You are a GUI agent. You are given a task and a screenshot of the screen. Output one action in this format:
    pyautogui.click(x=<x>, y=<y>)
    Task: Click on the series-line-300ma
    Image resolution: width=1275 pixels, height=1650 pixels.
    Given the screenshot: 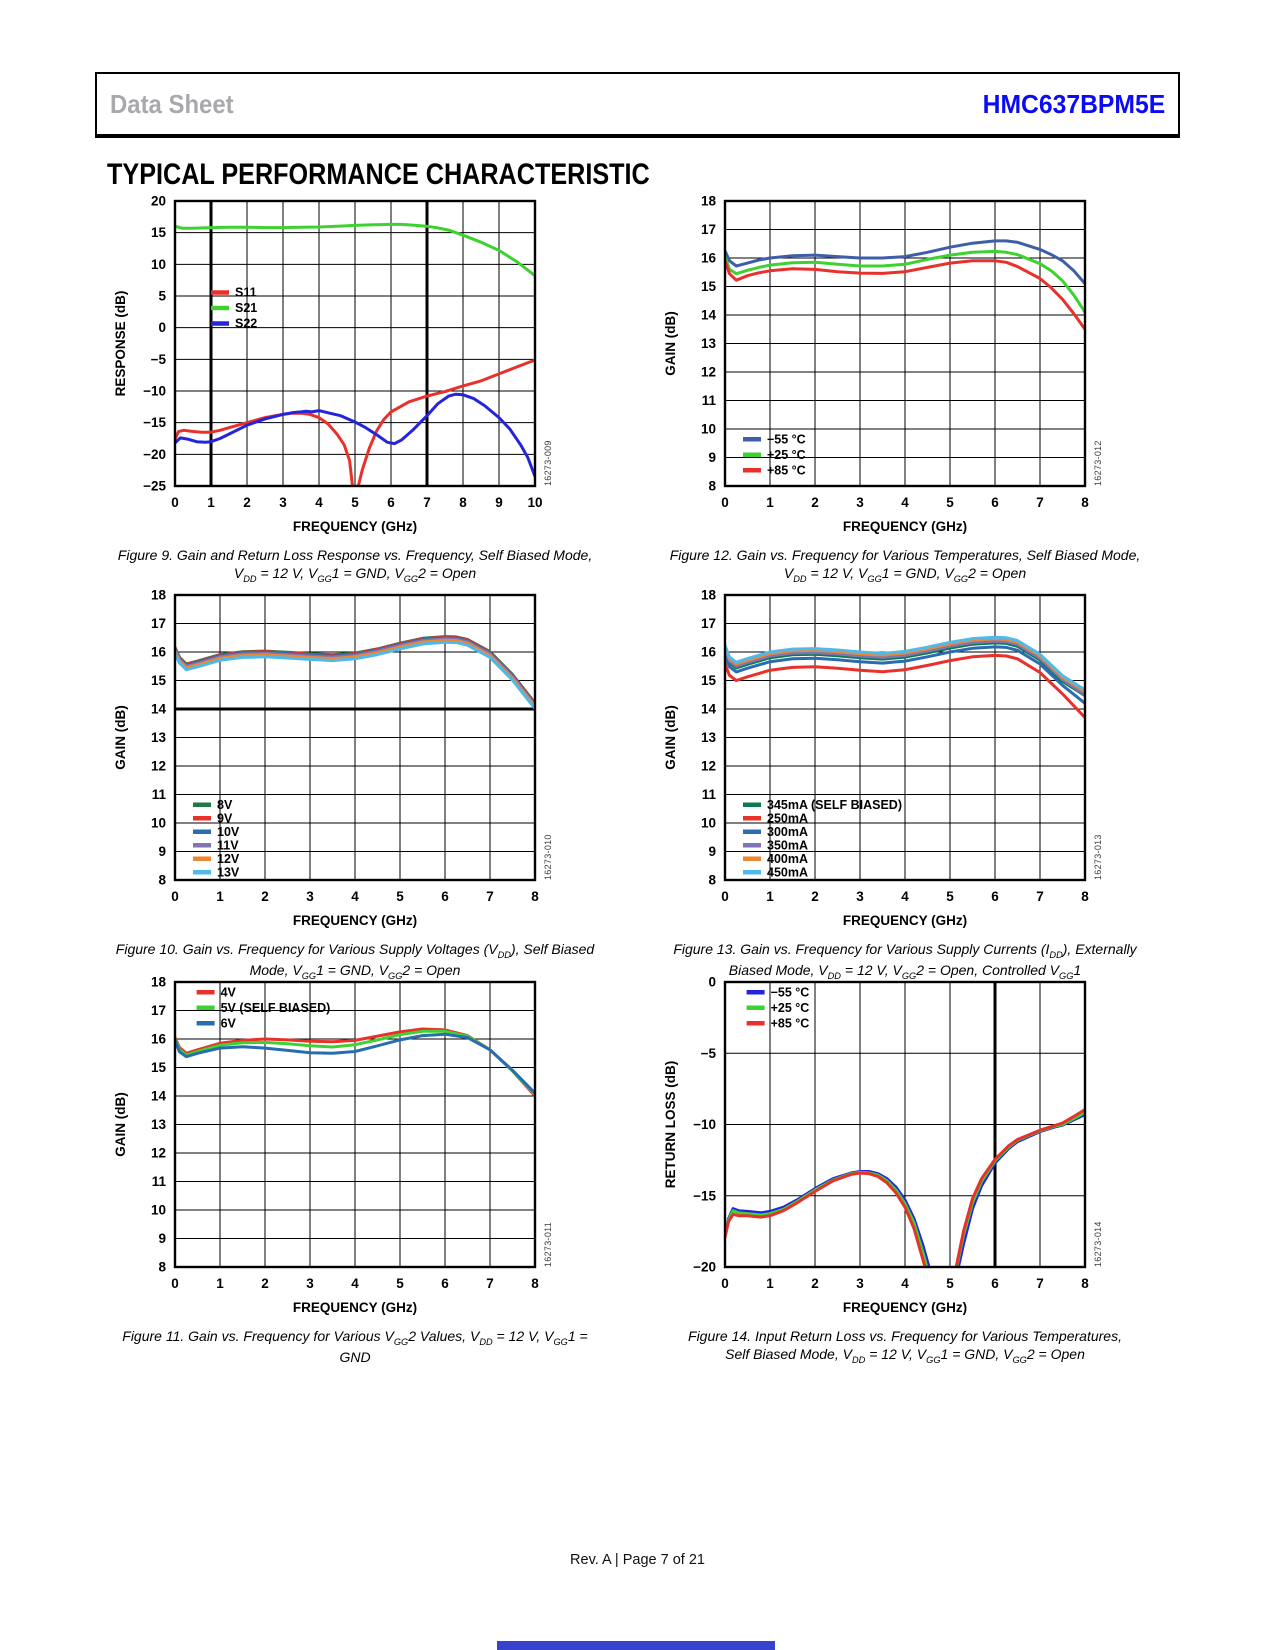 What is the action you would take?
    pyautogui.click(x=905, y=675)
    